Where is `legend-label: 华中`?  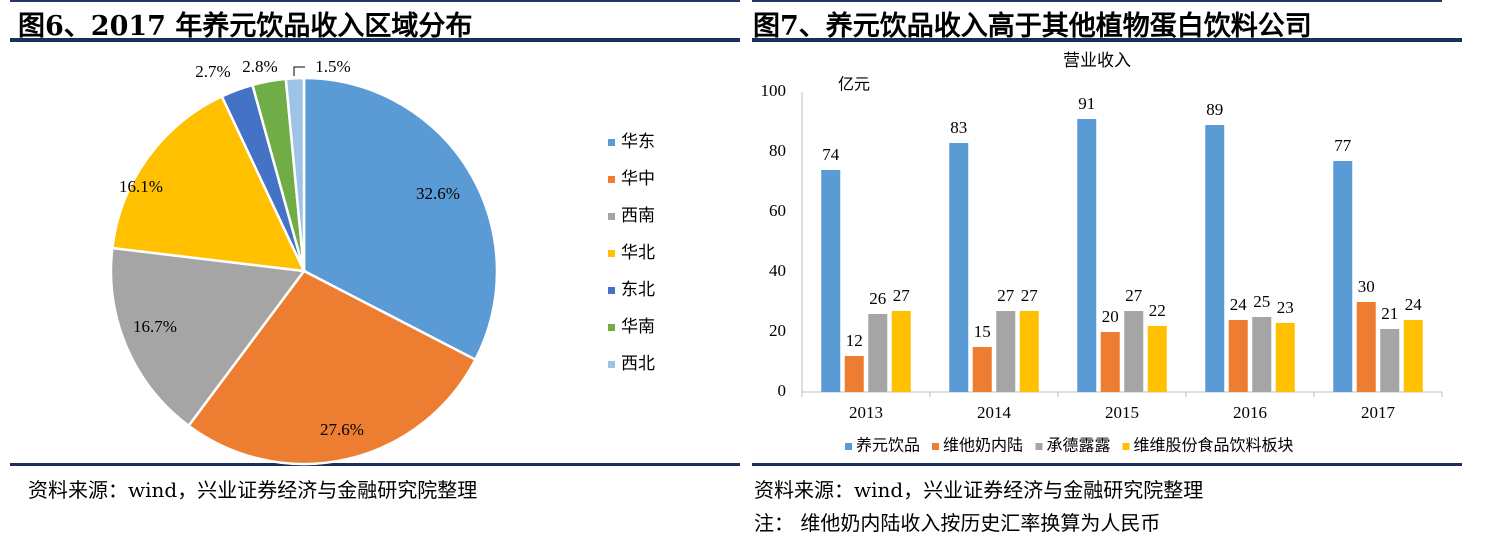 legend-label: 华中 is located at coordinates (638, 178).